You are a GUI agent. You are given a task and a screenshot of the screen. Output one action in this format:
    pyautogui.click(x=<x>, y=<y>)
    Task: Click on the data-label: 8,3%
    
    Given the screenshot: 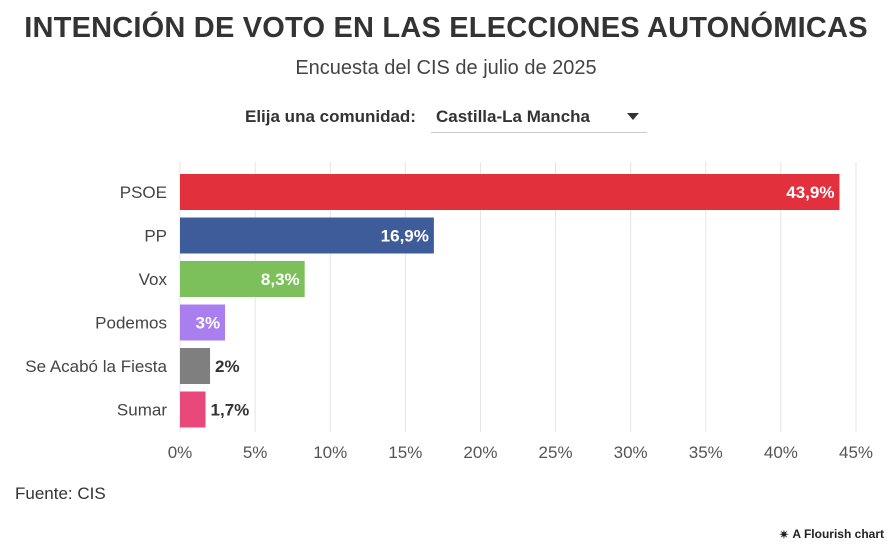 What is the action you would take?
    pyautogui.click(x=280, y=279)
    